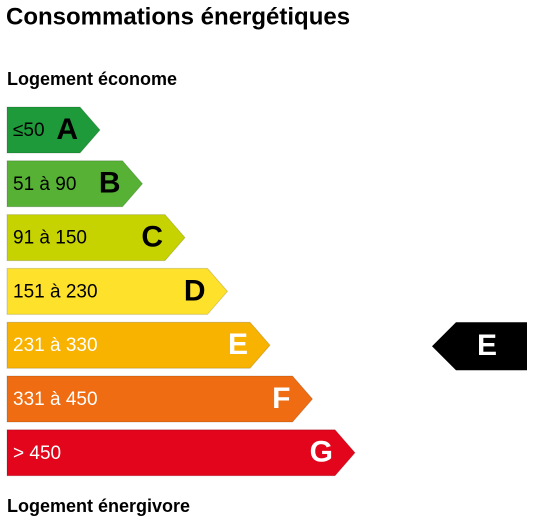  What do you see at coordinates (29, 130) in the screenshot?
I see `class-range: ≤50` at bounding box center [29, 130].